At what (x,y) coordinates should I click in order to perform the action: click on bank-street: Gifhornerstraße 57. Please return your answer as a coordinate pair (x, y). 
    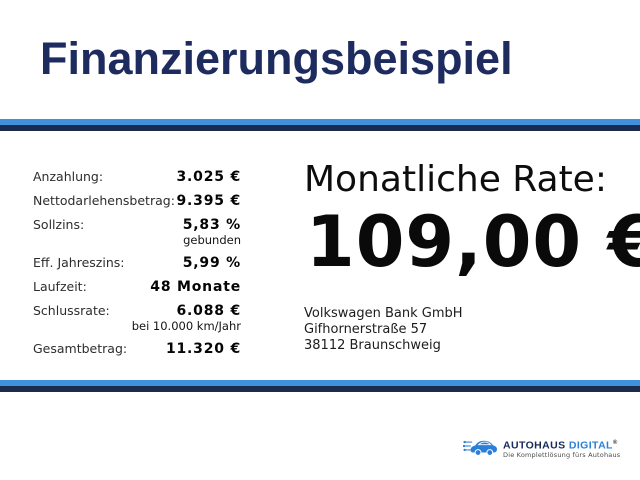
    Looking at the image, I should click on (366, 329).